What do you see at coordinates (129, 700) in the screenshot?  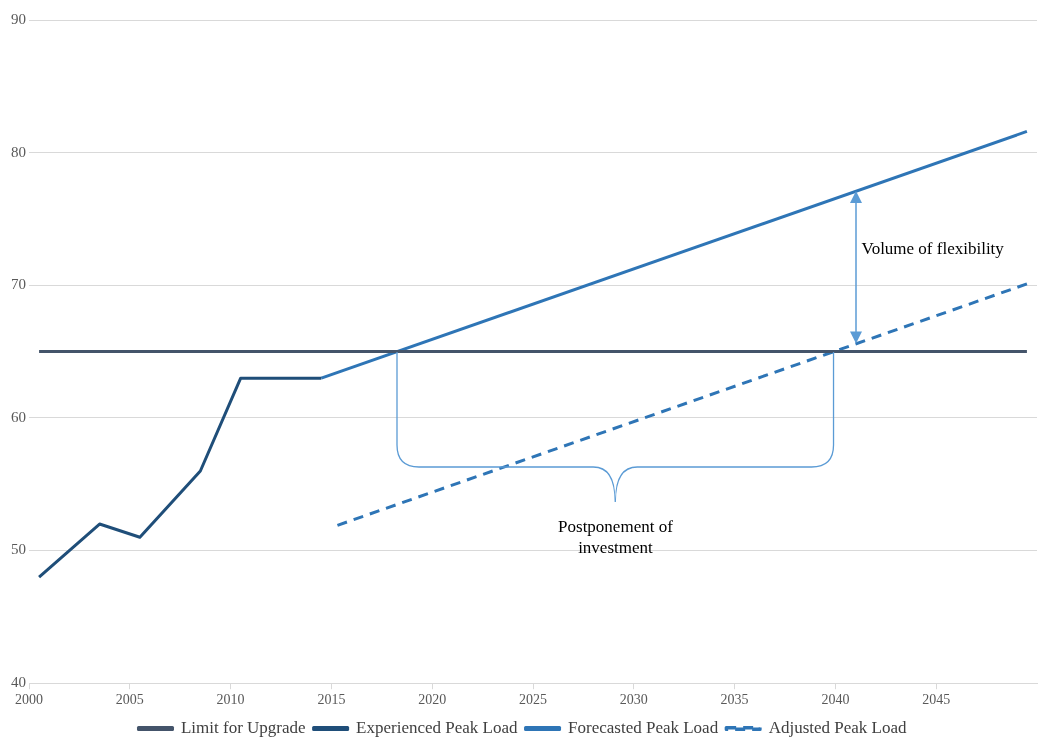 I see `x-tick-label: 2005` at bounding box center [129, 700].